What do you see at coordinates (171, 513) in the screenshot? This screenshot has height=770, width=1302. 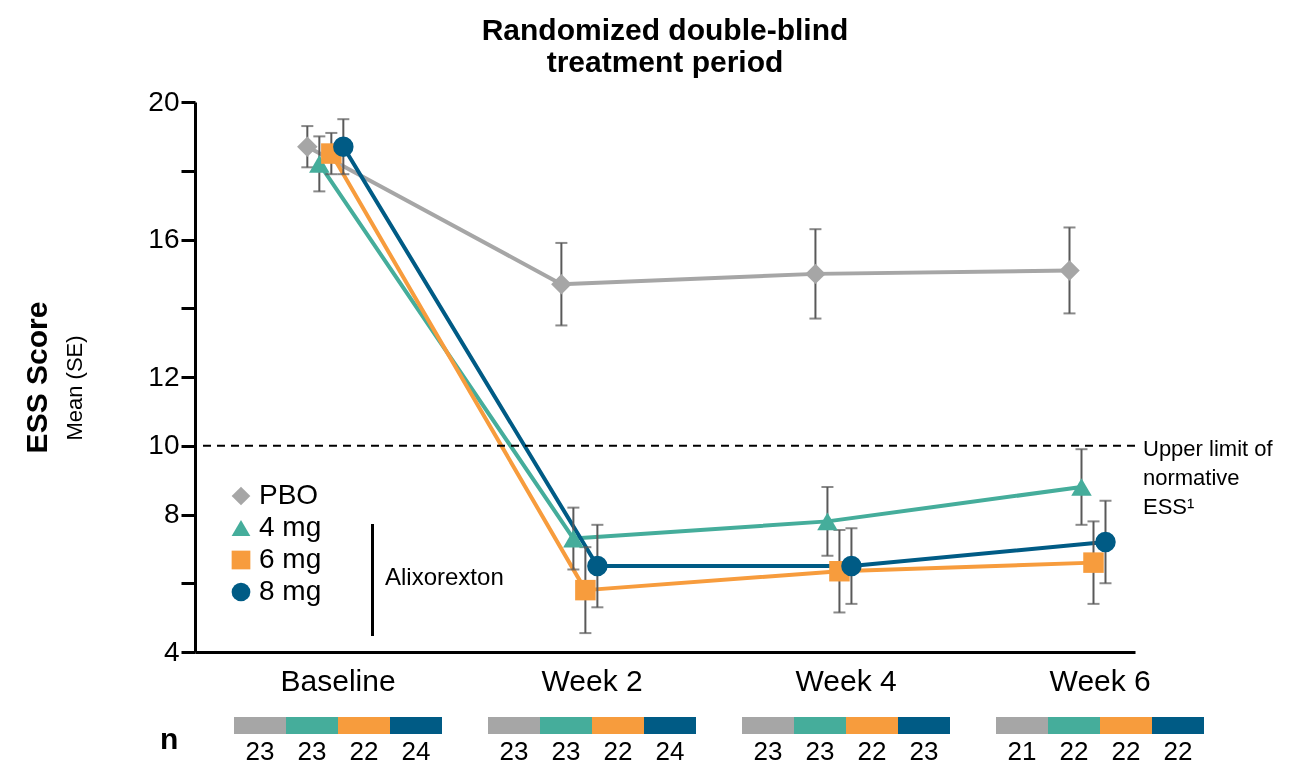 I see `y-tick-label: 8` at bounding box center [171, 513].